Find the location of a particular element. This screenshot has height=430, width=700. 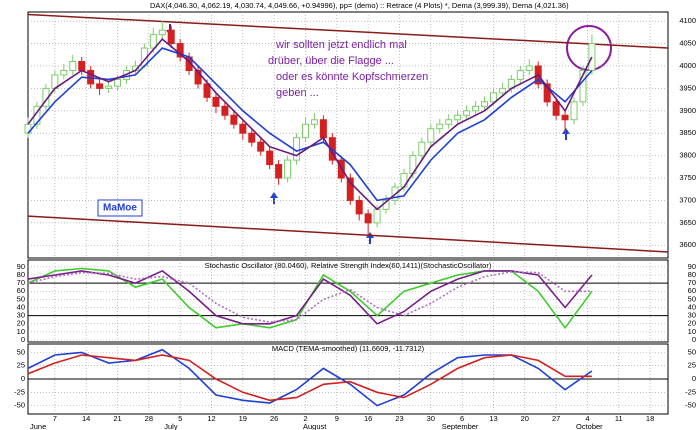

y-tick-label: 3950 is located at coordinates (687, 87).